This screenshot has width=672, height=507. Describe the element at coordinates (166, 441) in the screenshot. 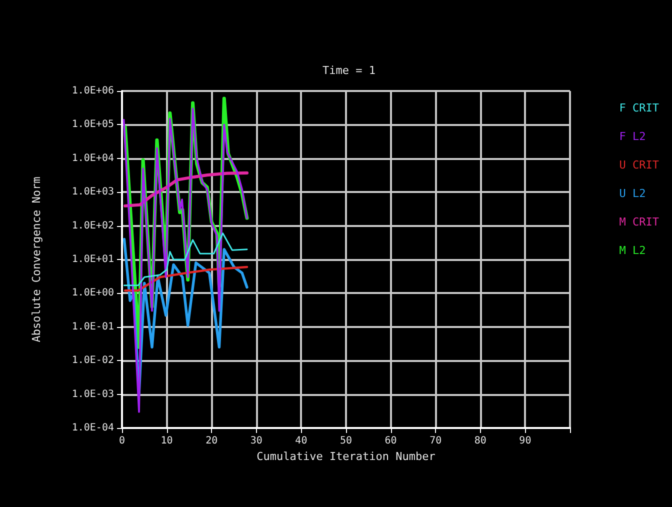

I see `x-tick-label: 10` at that location.